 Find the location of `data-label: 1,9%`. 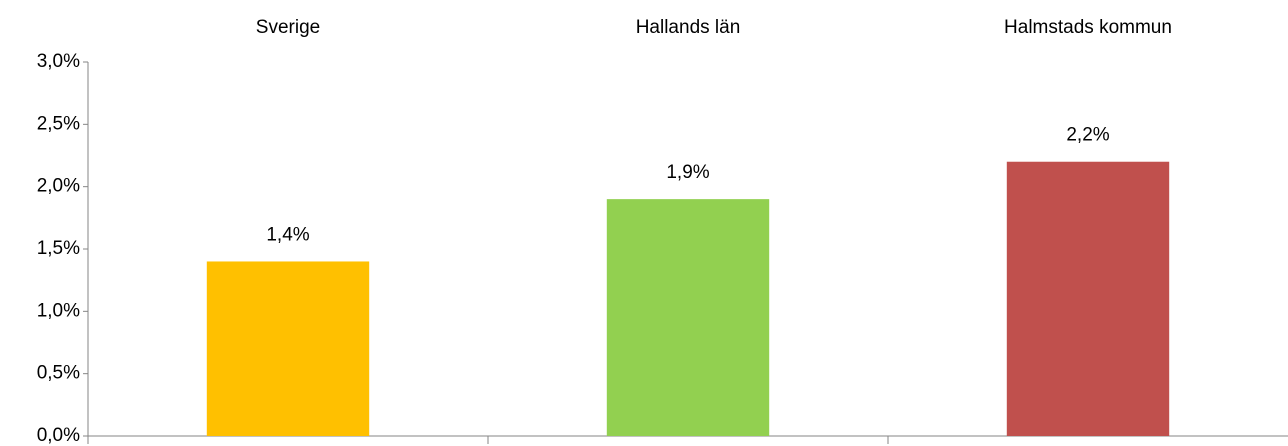

data-label: 1,9% is located at coordinates (687, 172).